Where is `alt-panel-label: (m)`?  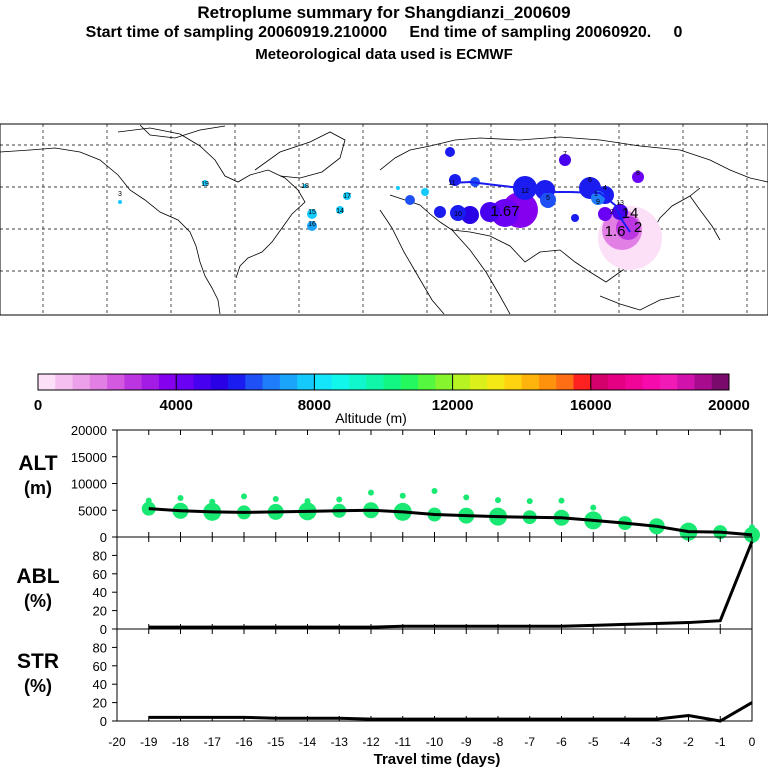
alt-panel-label: (m) is located at coordinates (38, 488).